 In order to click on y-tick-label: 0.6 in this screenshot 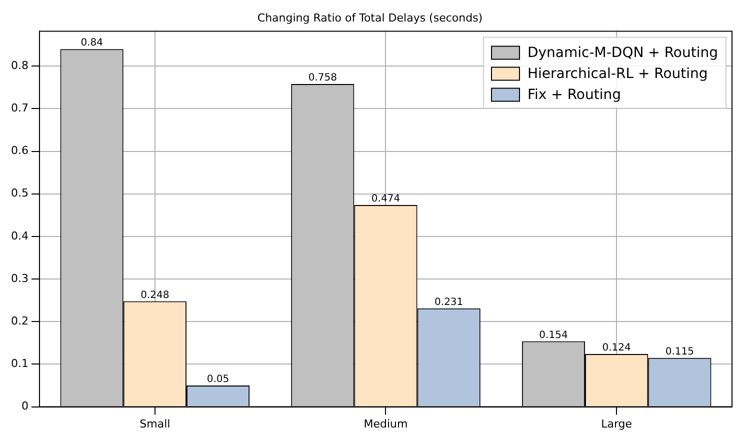, I will do `click(19, 151)`.